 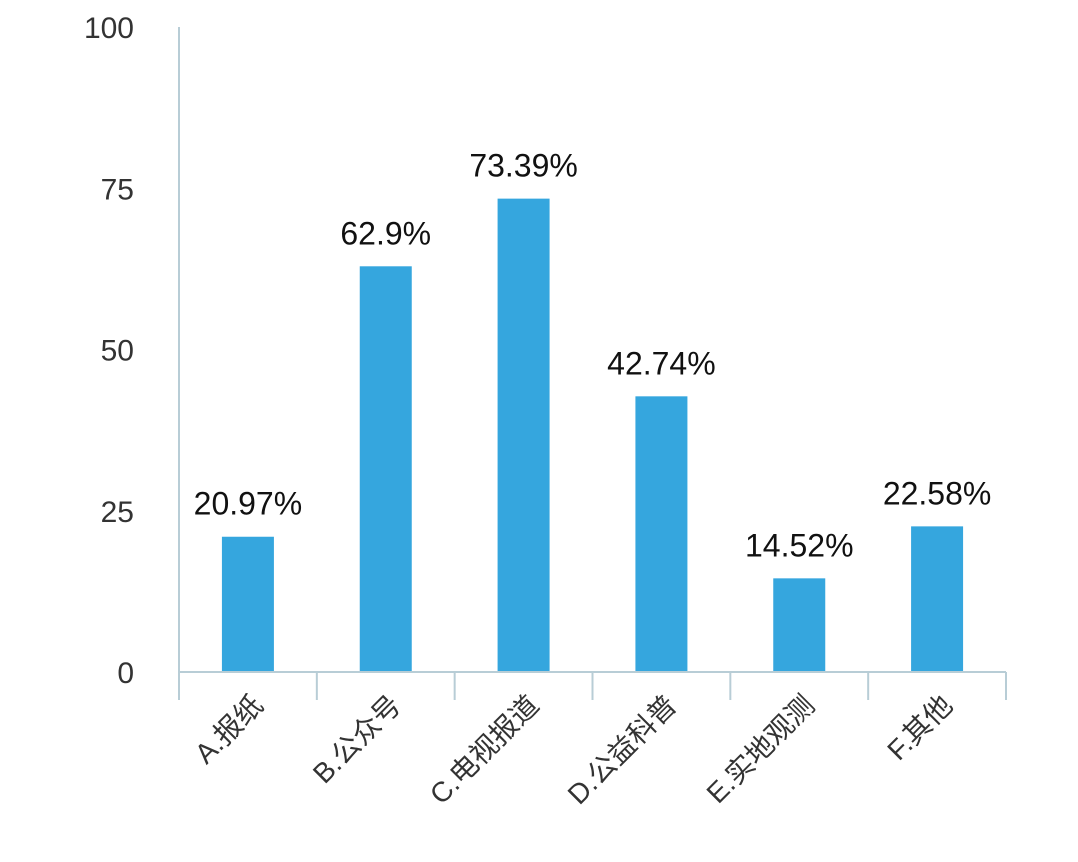 I want to click on y-tick-label: 25, so click(x=117, y=512).